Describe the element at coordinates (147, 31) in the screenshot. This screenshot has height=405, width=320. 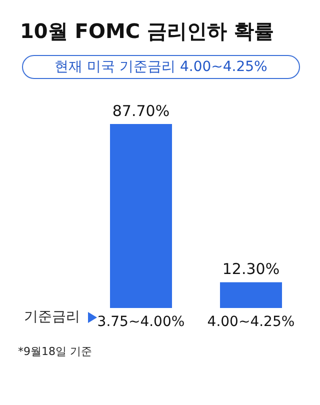
I see `chart-title: 10월 FOMC 금리인하 확률` at that location.